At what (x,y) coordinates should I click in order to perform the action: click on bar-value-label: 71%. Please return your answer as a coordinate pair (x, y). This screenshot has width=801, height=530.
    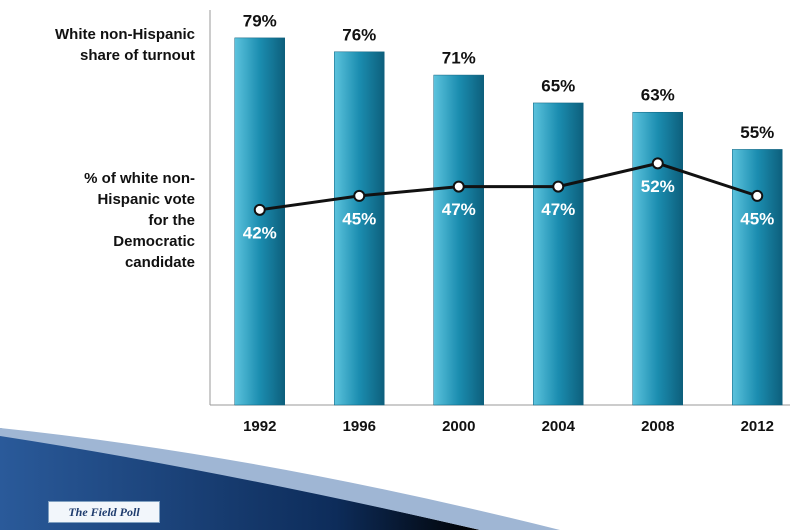
    Looking at the image, I should click on (459, 58).